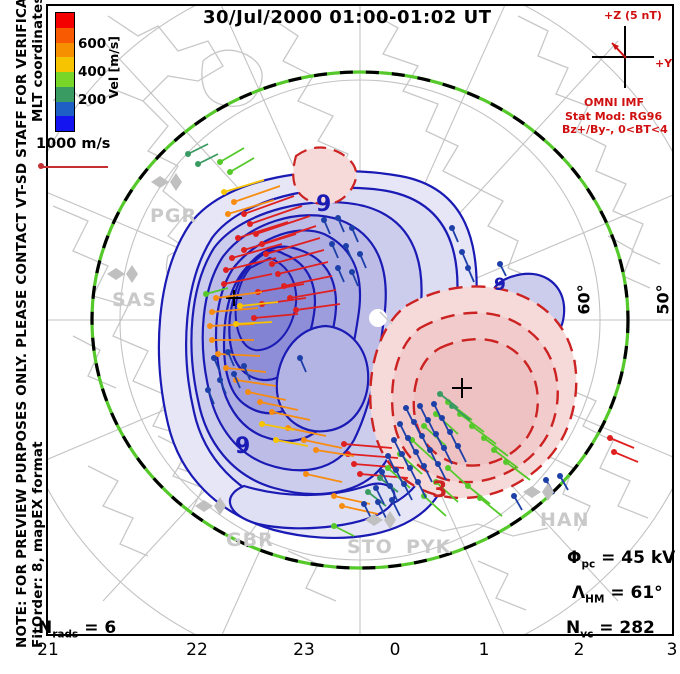 This screenshot has width=680, height=674. What do you see at coordinates (65, 634) in the screenshot?
I see `nrads-subscript: rads` at bounding box center [65, 634].